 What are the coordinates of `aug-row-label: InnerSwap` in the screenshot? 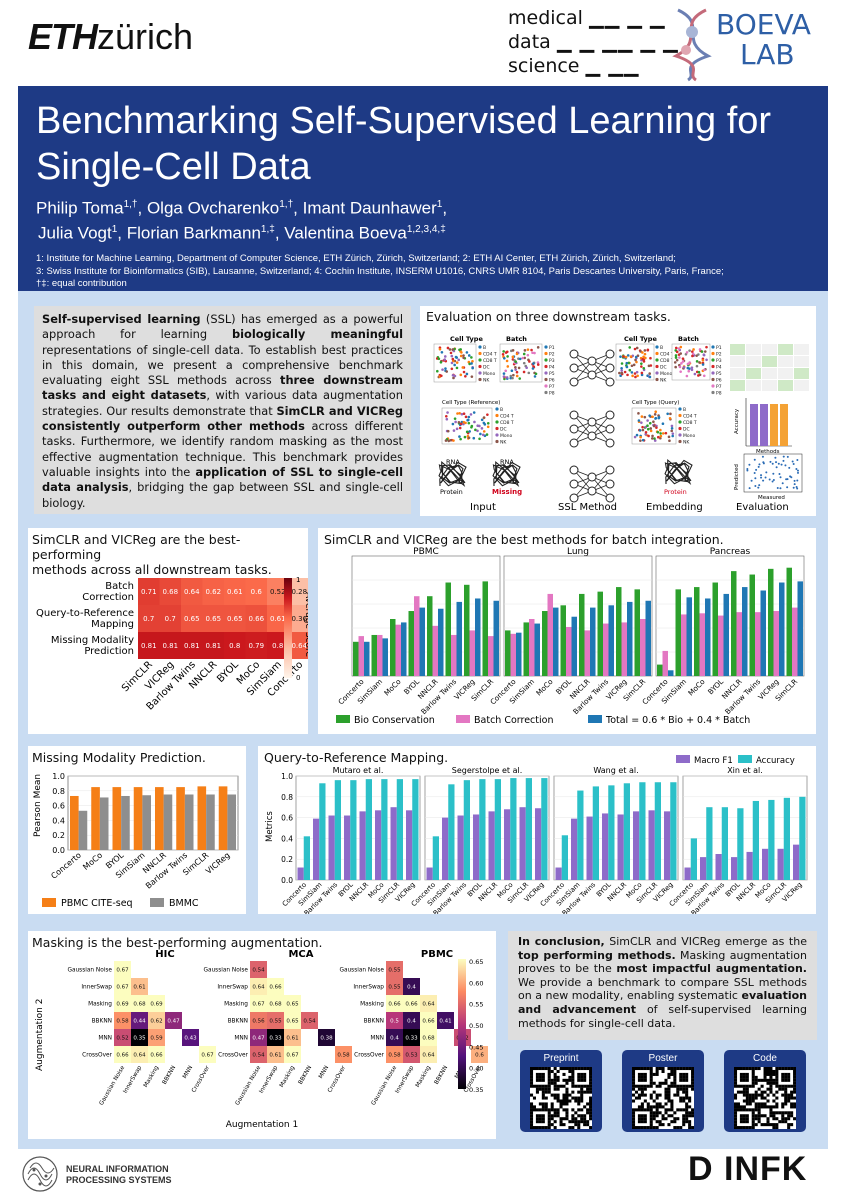 It's located at (96, 988).